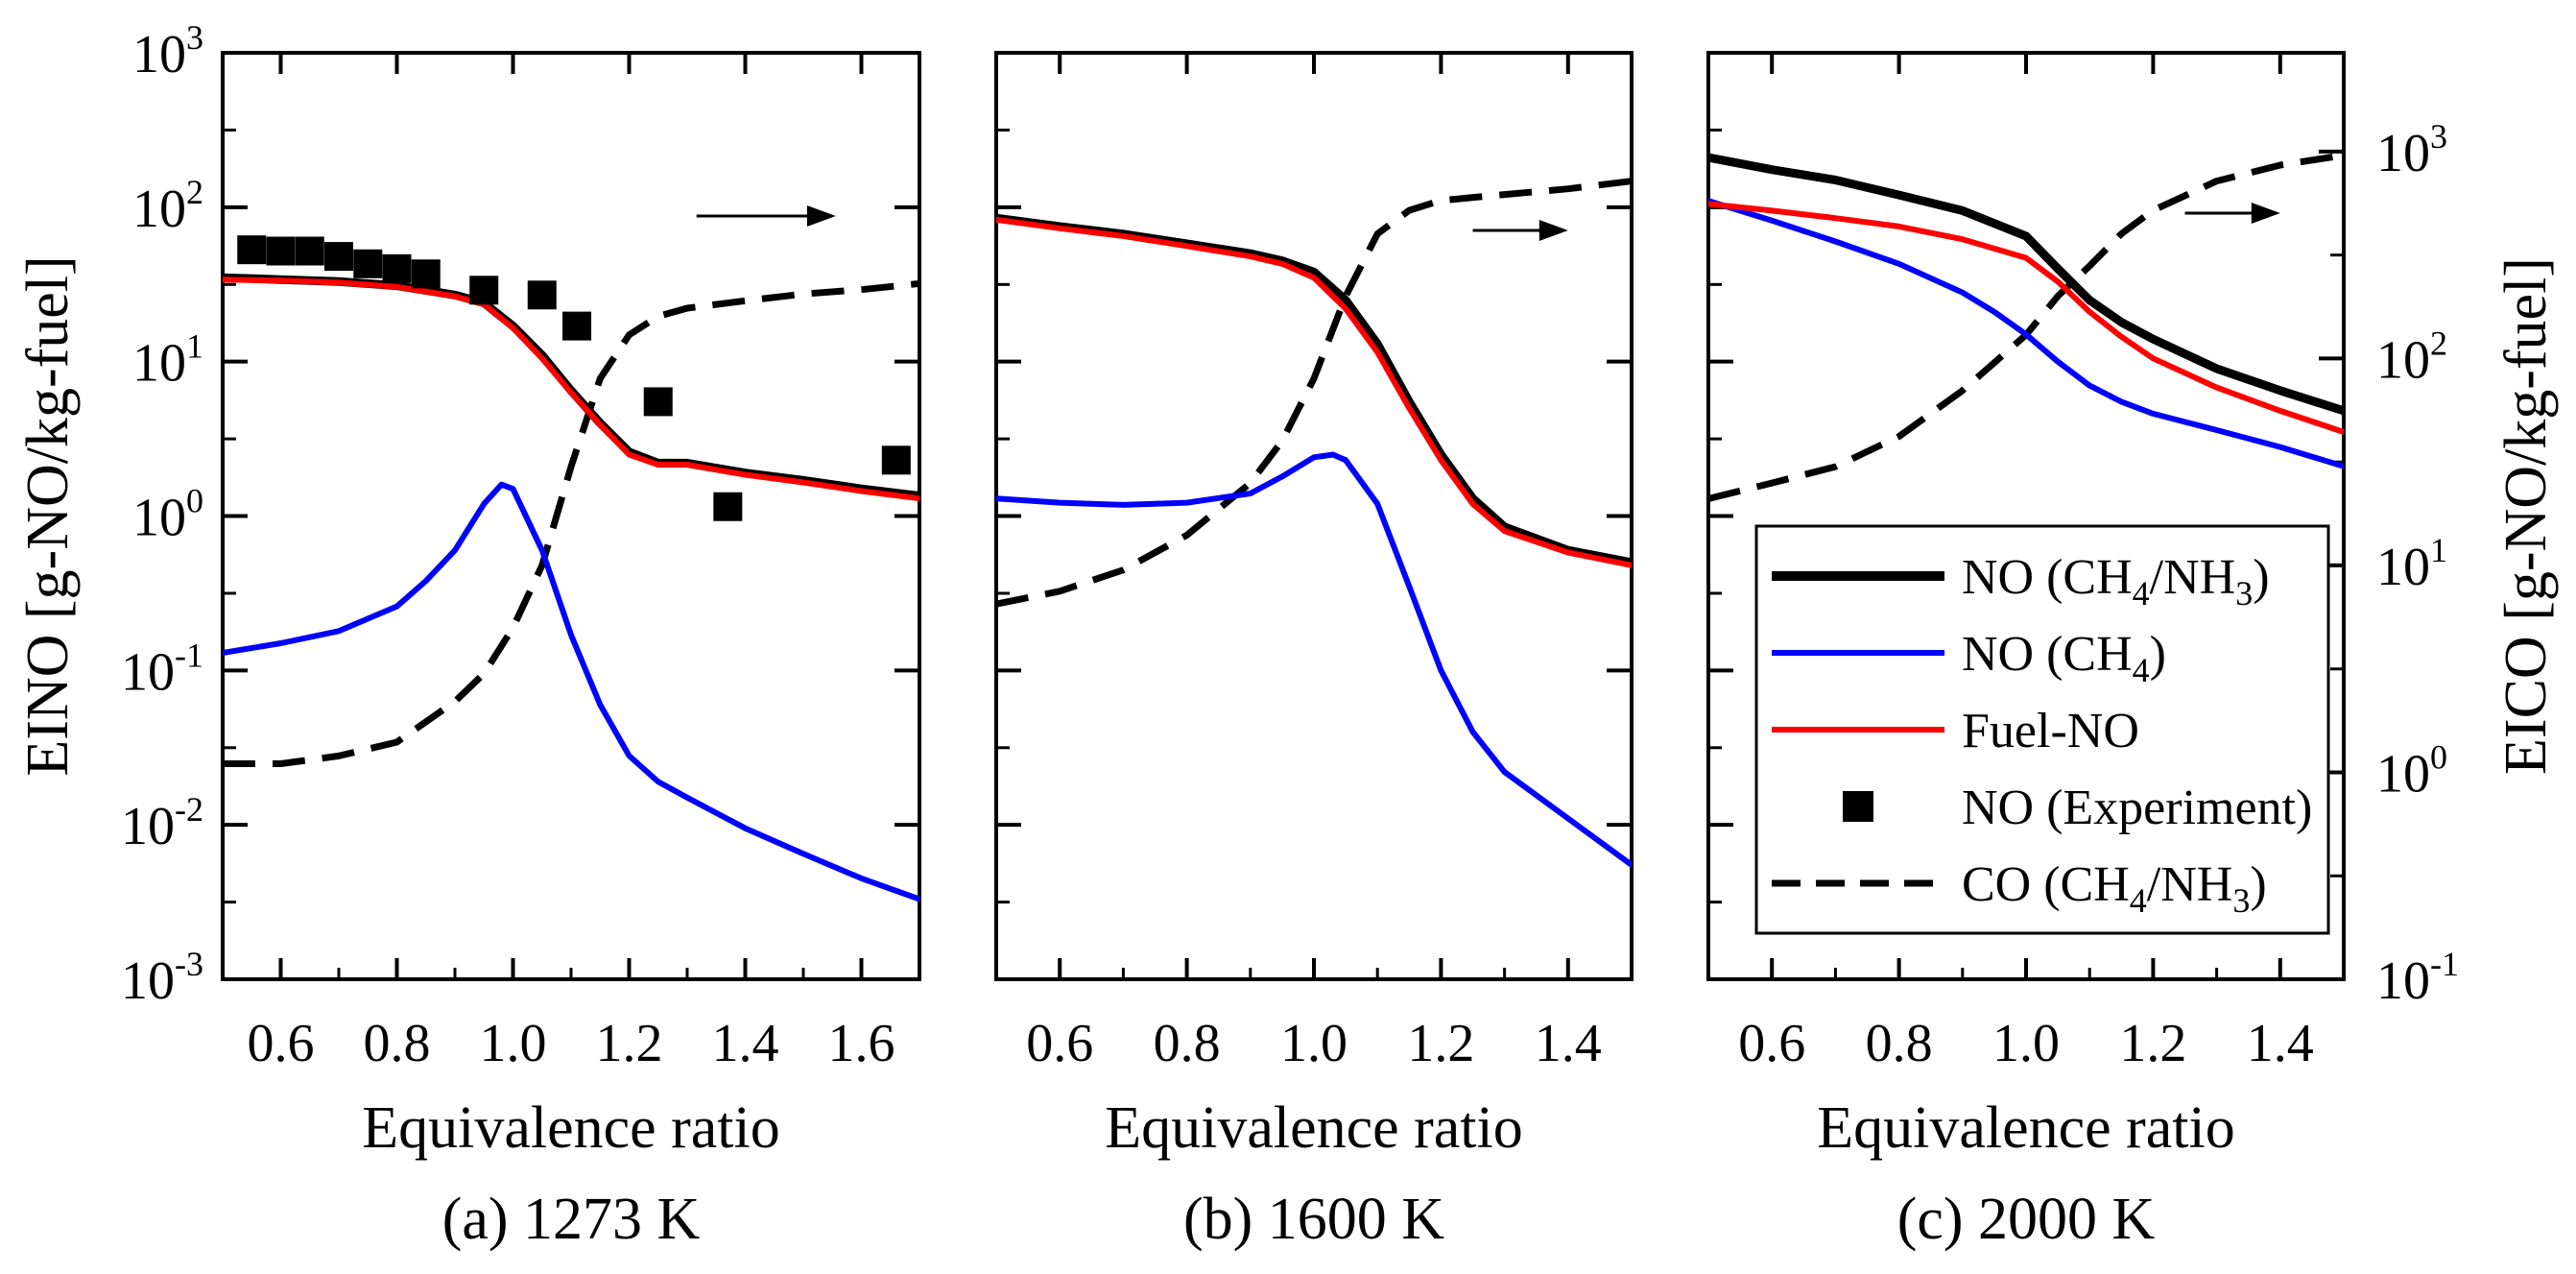 The image size is (2576, 1274). Describe the element at coordinates (2114, 888) in the screenshot. I see `legend-label-co: CO (CH4/NH3)` at that location.